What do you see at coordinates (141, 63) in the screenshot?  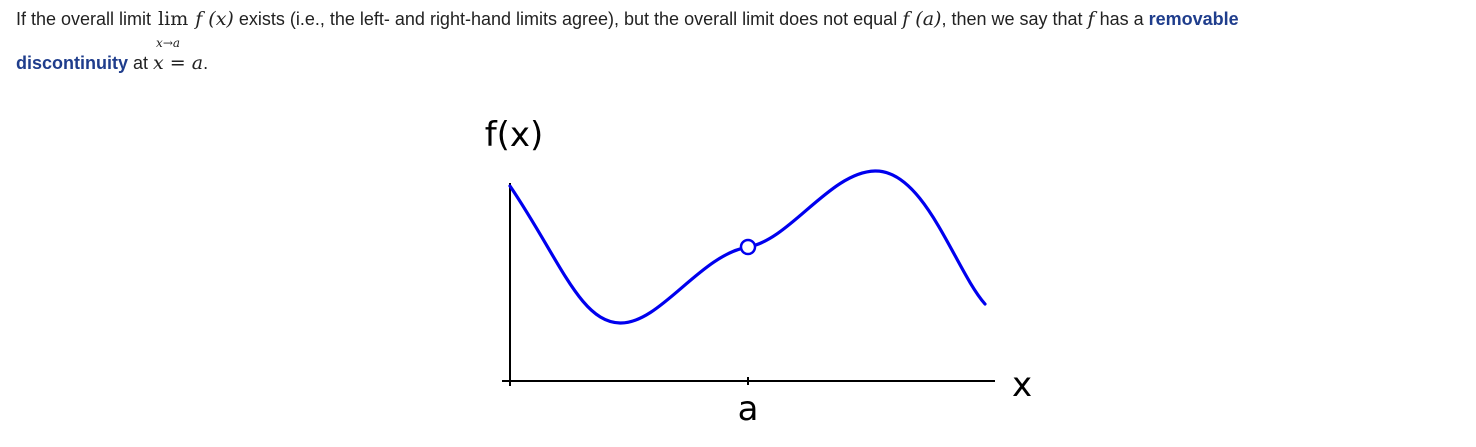 I see `text-part5: at` at bounding box center [141, 63].